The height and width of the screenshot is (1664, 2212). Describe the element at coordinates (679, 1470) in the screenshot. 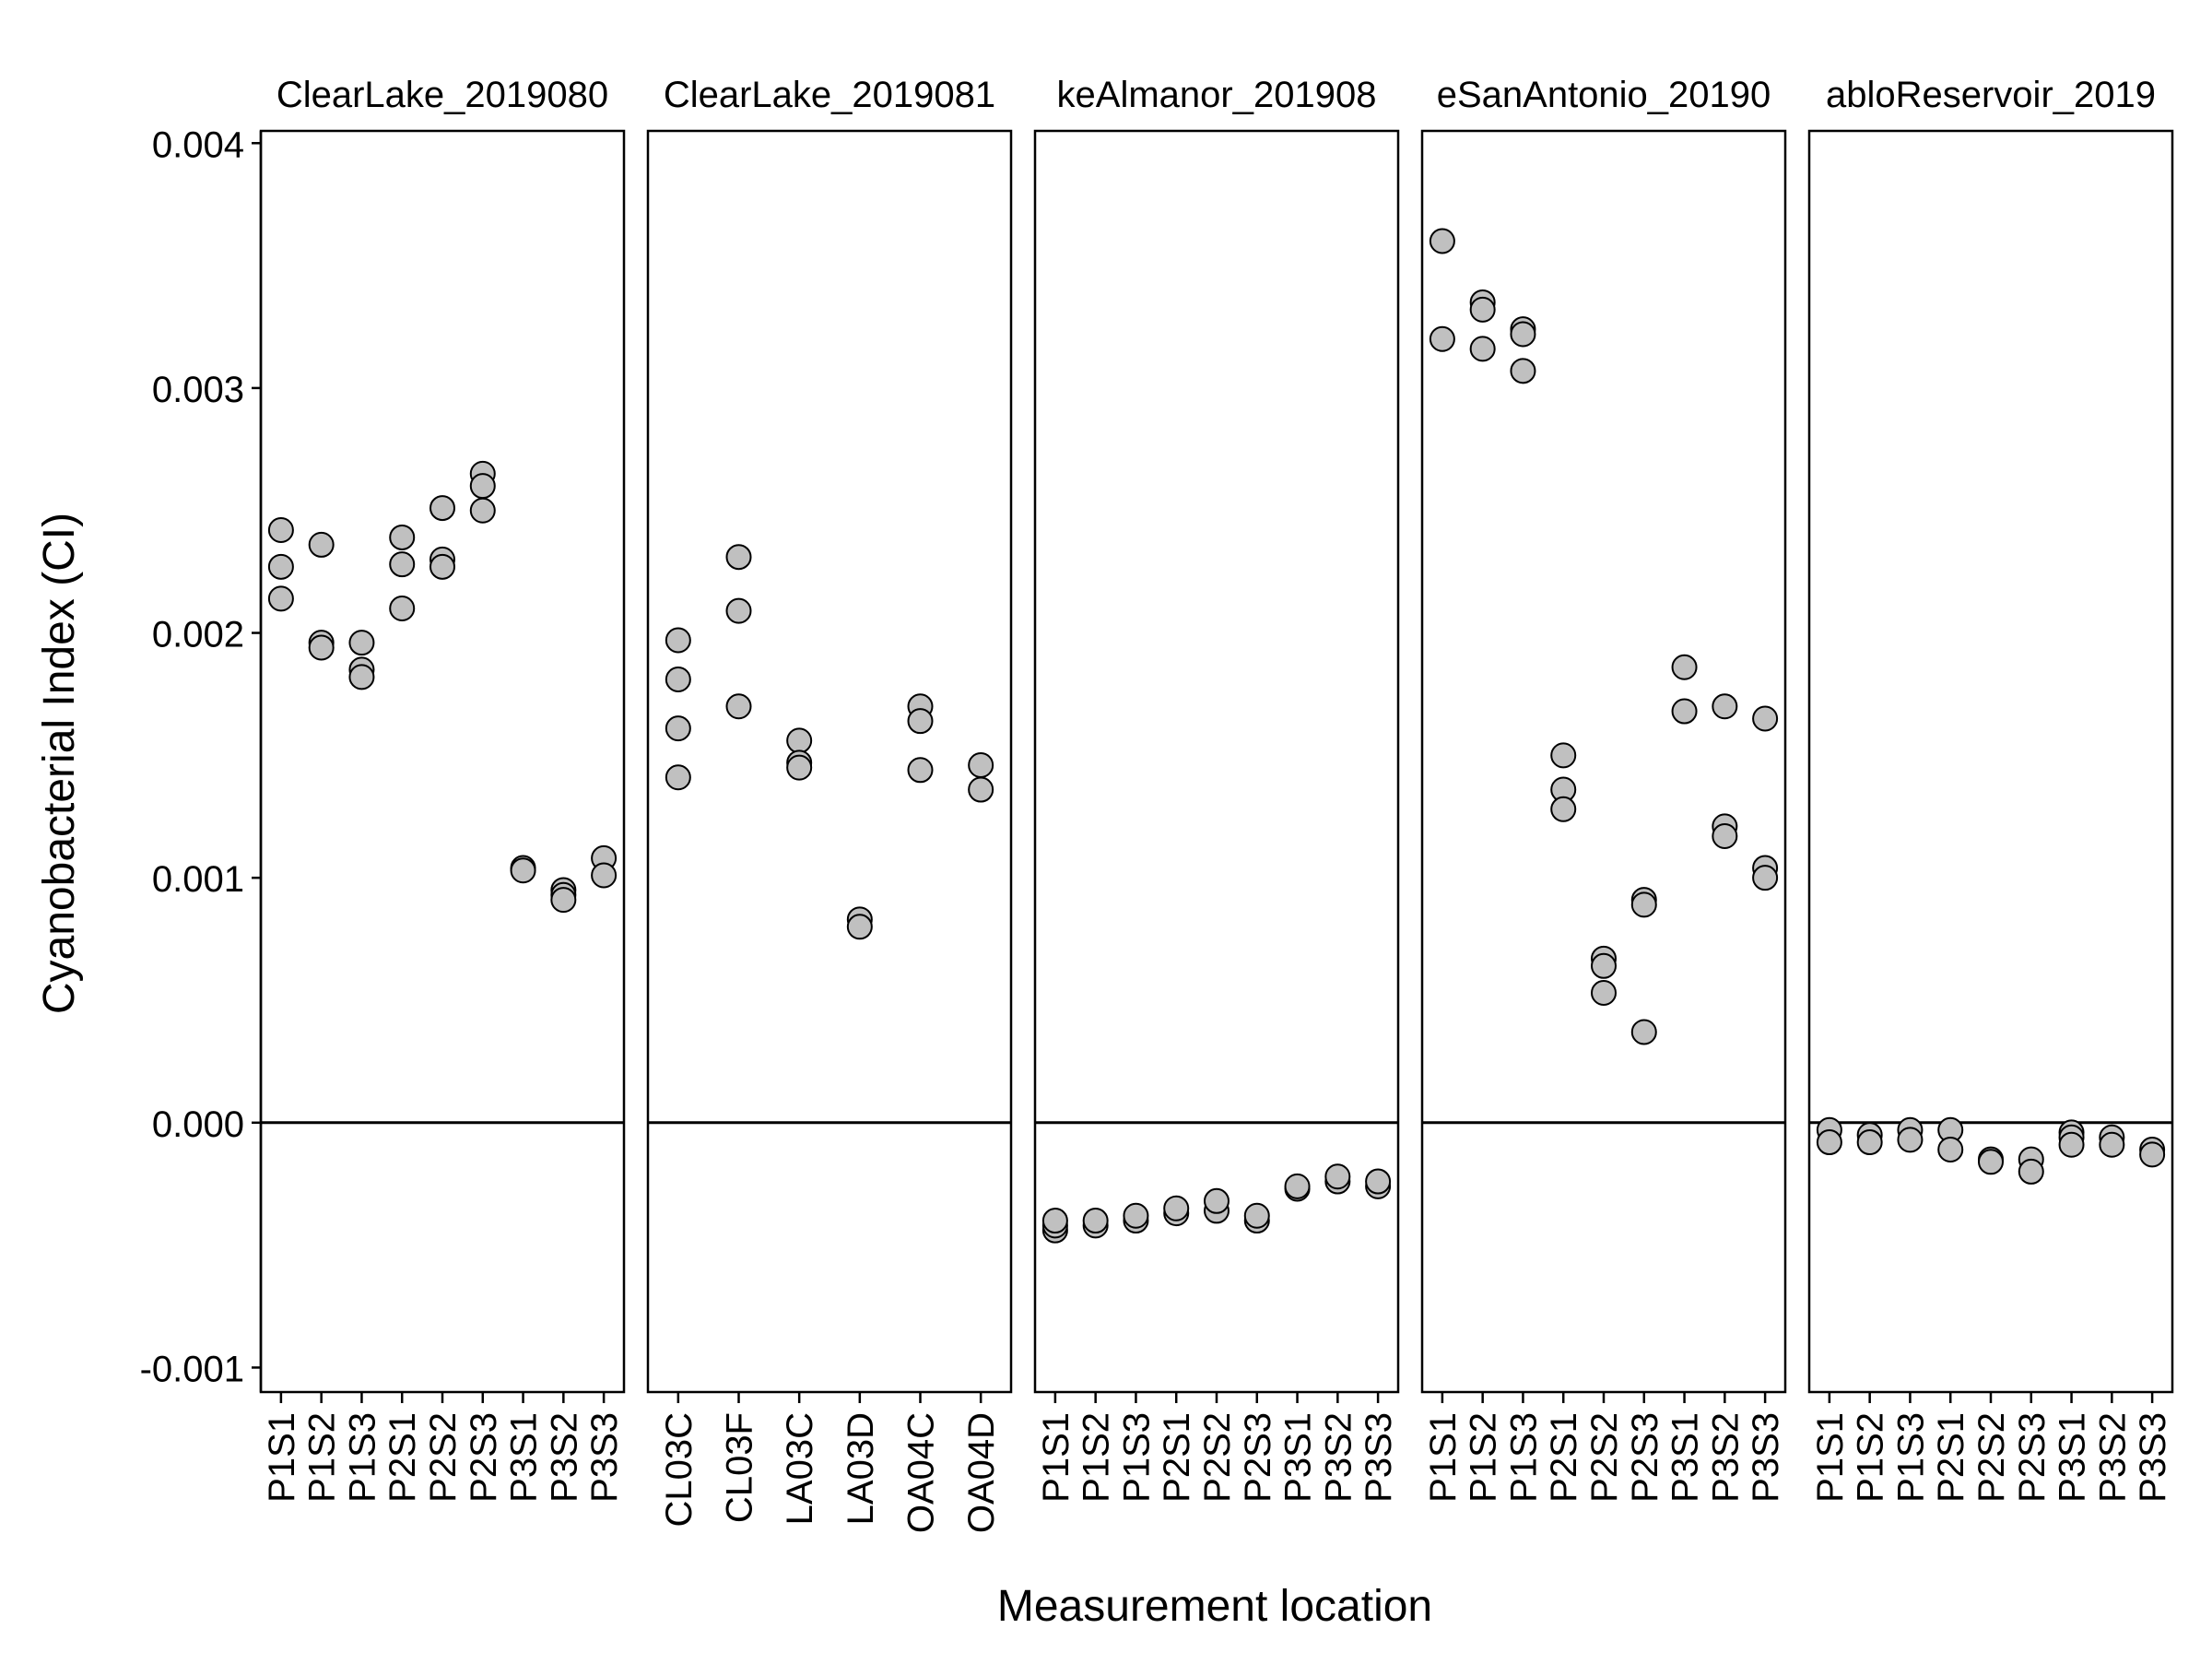

I see `x-tick-label: CL03C` at that location.